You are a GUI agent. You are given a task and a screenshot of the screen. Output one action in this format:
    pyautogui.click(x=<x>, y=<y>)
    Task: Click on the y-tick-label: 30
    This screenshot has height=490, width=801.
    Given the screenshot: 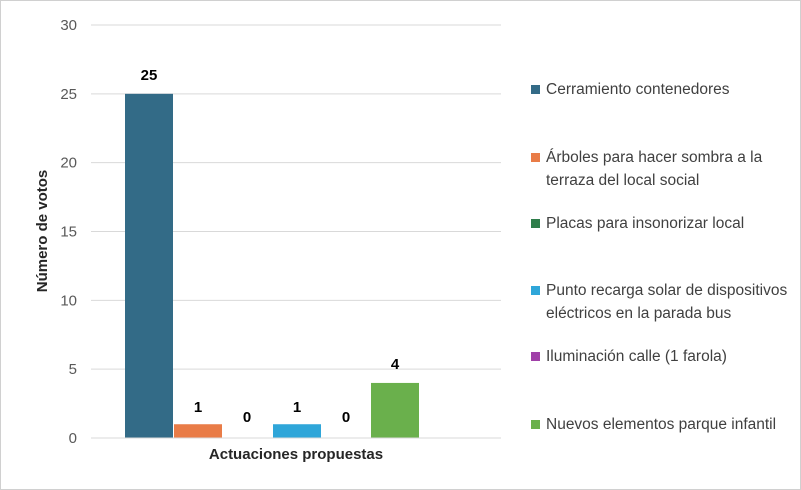 What is the action you would take?
    pyautogui.click(x=68, y=25)
    